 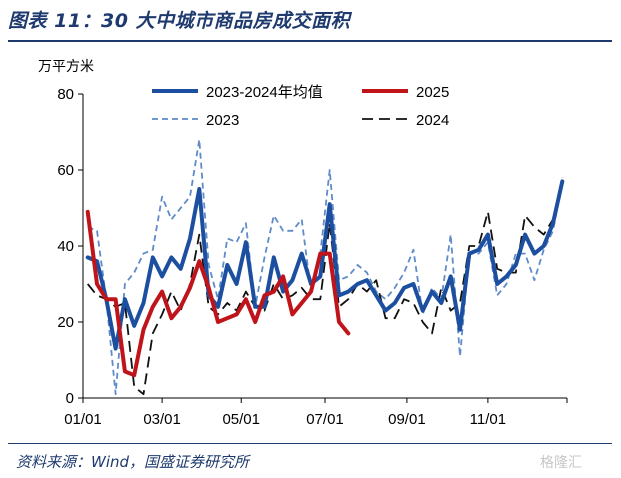 I want to click on x-tick-label: 07/01, so click(x=325, y=419).